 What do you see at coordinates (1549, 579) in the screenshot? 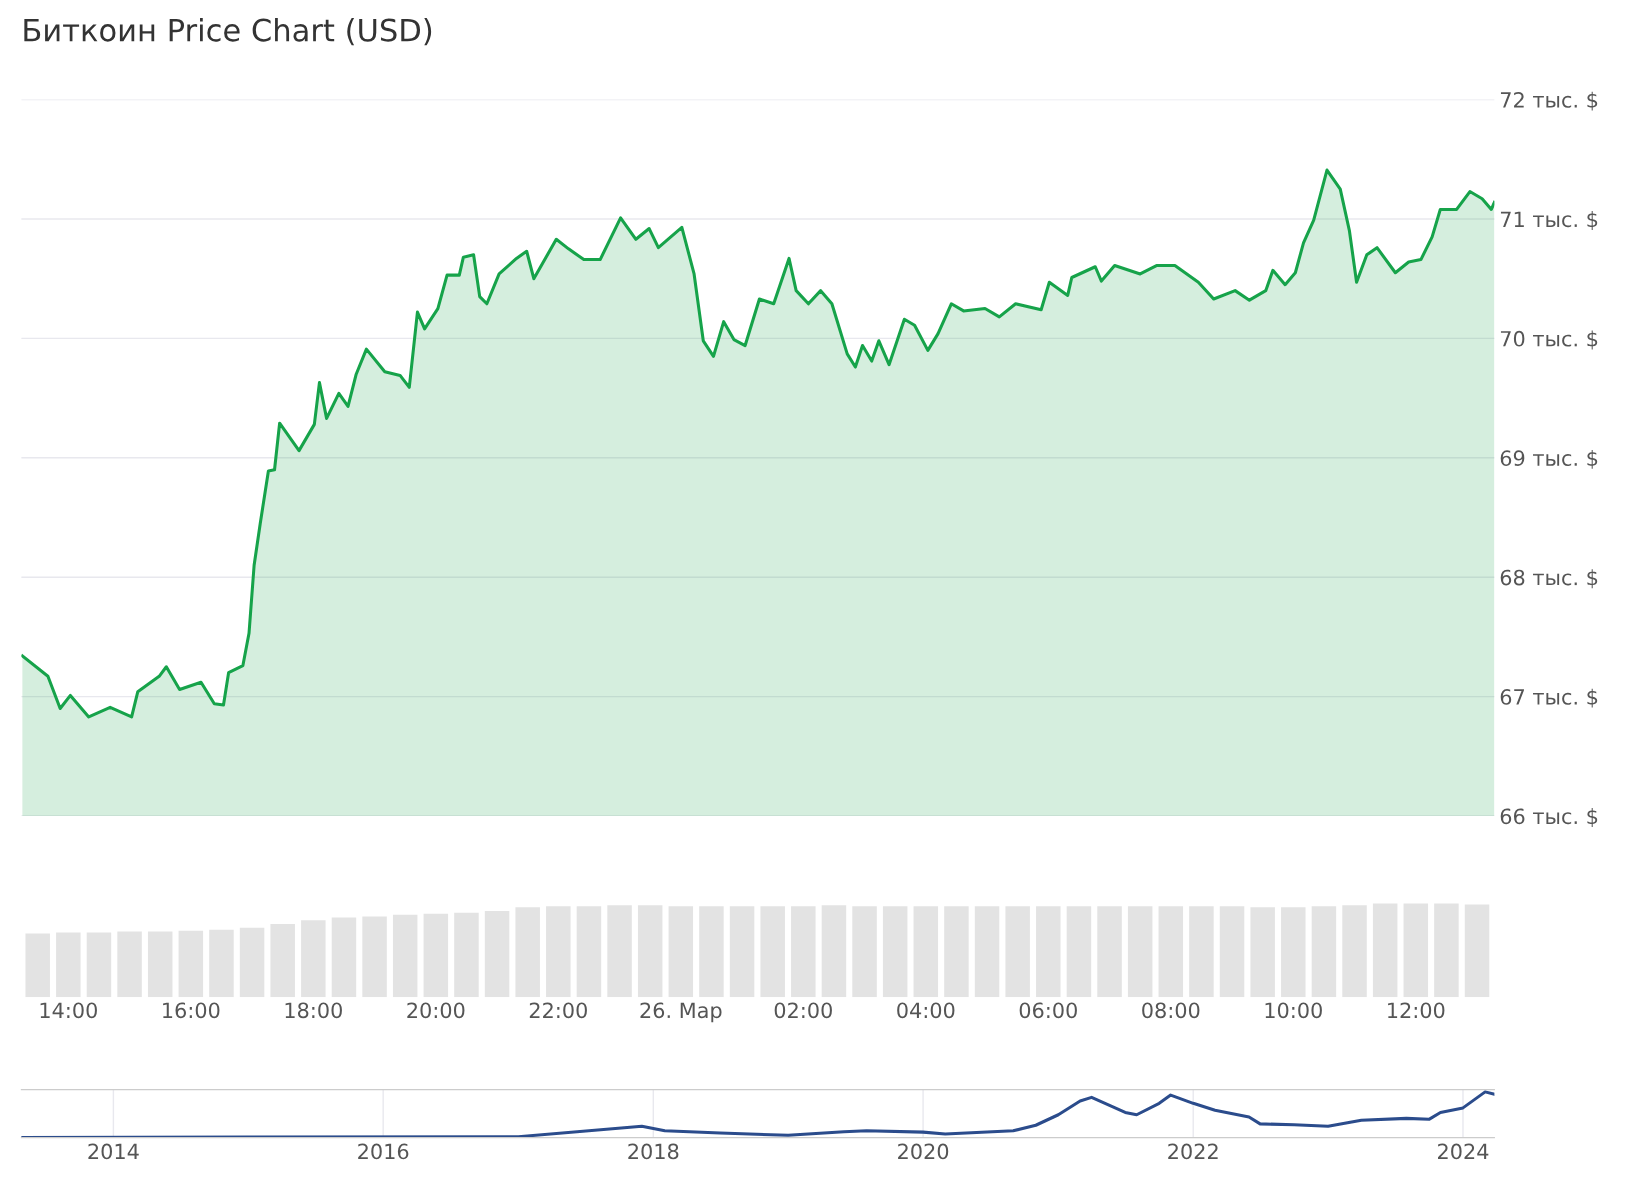
I see `y-tick-label: 68 тыс. $` at bounding box center [1549, 579].